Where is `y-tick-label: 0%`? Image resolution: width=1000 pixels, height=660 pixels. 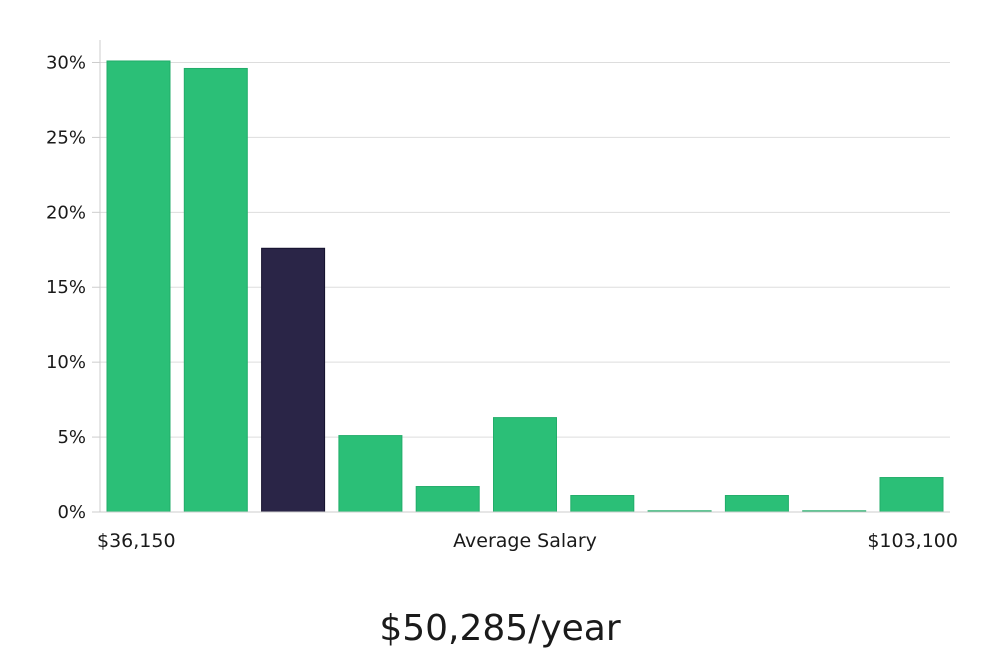
y-tick-label: 0% is located at coordinates (71, 512).